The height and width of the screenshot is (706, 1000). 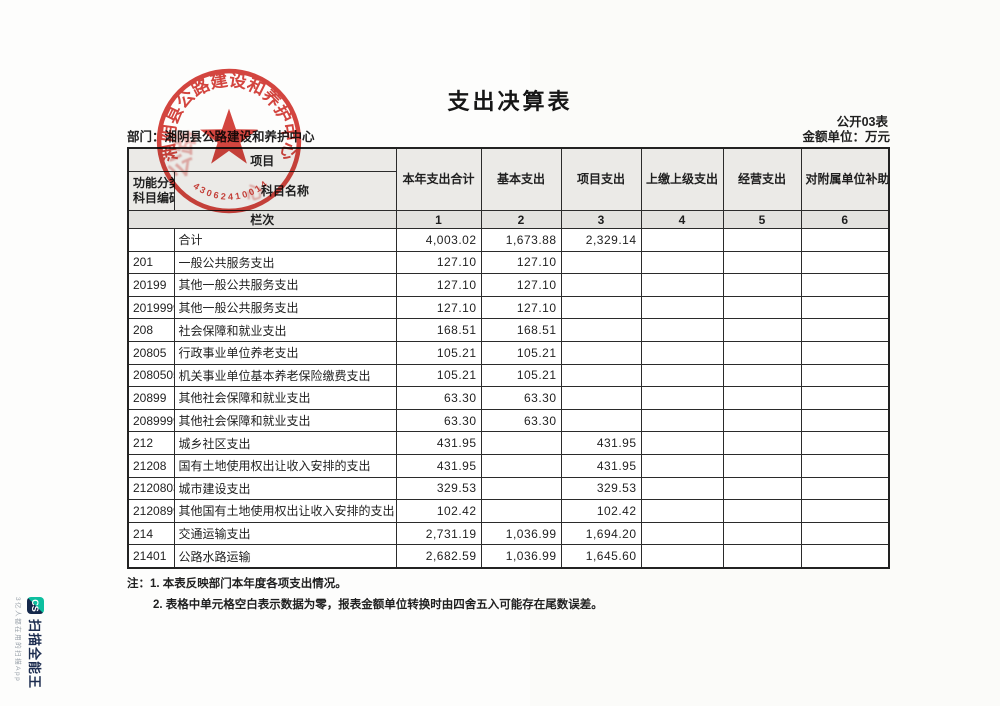 What do you see at coordinates (285, 285) in the screenshot?
I see `row-name-cell: 其他一般公共服务支出` at bounding box center [285, 285].